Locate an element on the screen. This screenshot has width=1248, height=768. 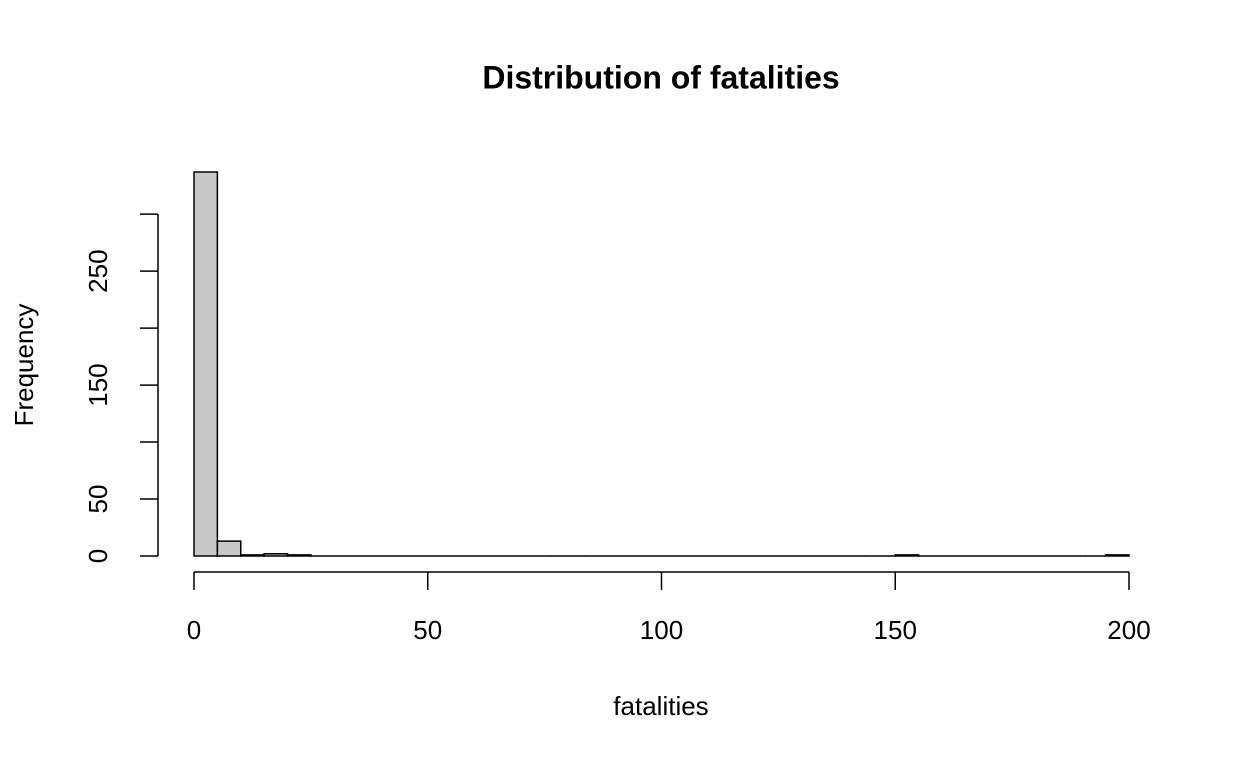
x-tick-label: 100 is located at coordinates (661, 630).